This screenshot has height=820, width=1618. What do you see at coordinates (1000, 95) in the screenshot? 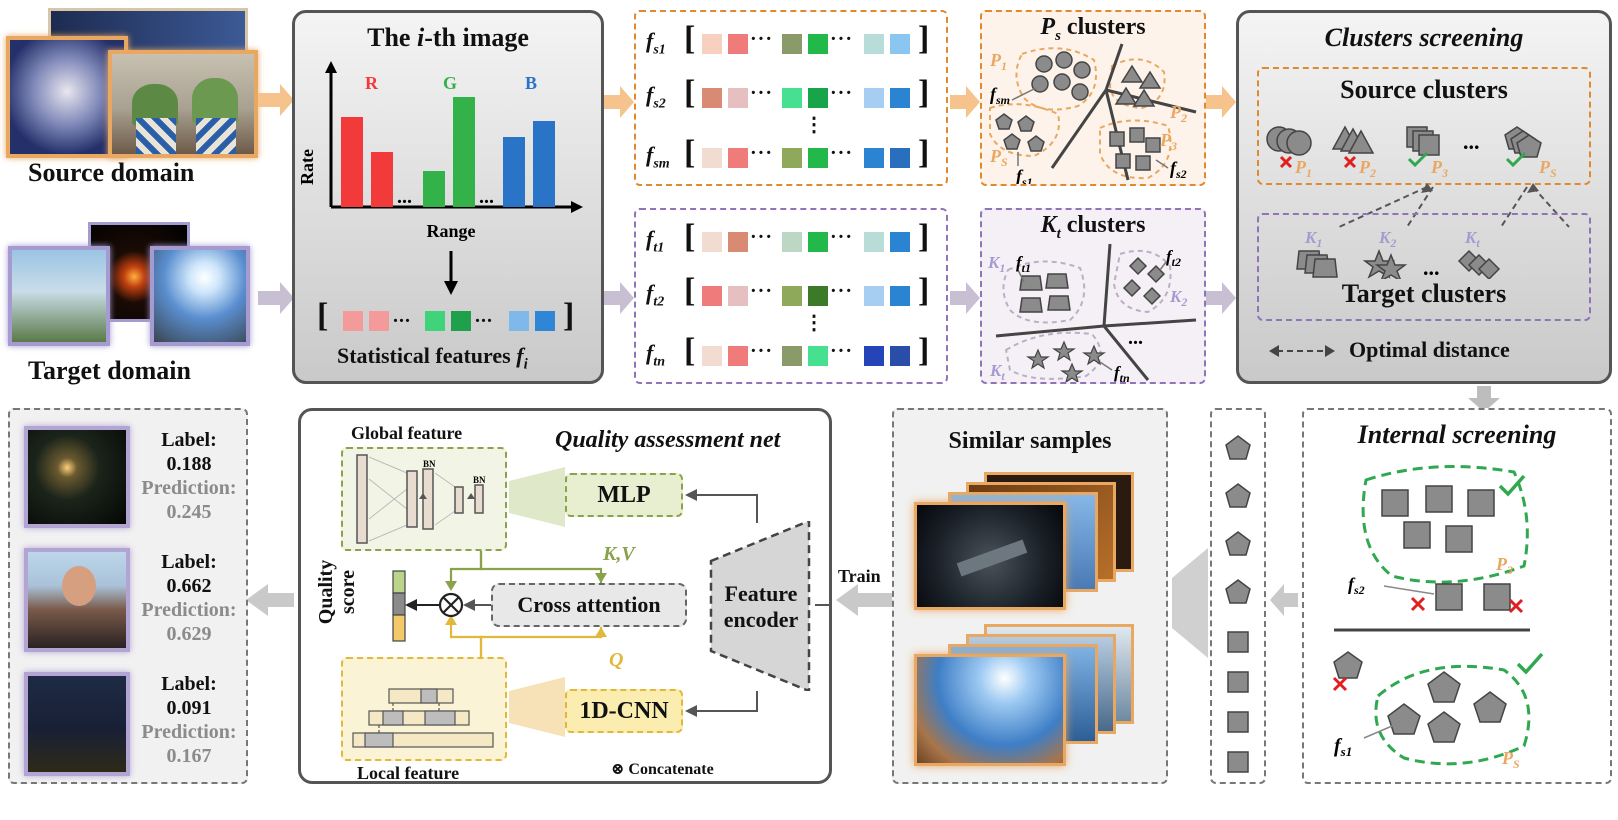
I see `ps-label-fsm: fsm` at bounding box center [1000, 95].